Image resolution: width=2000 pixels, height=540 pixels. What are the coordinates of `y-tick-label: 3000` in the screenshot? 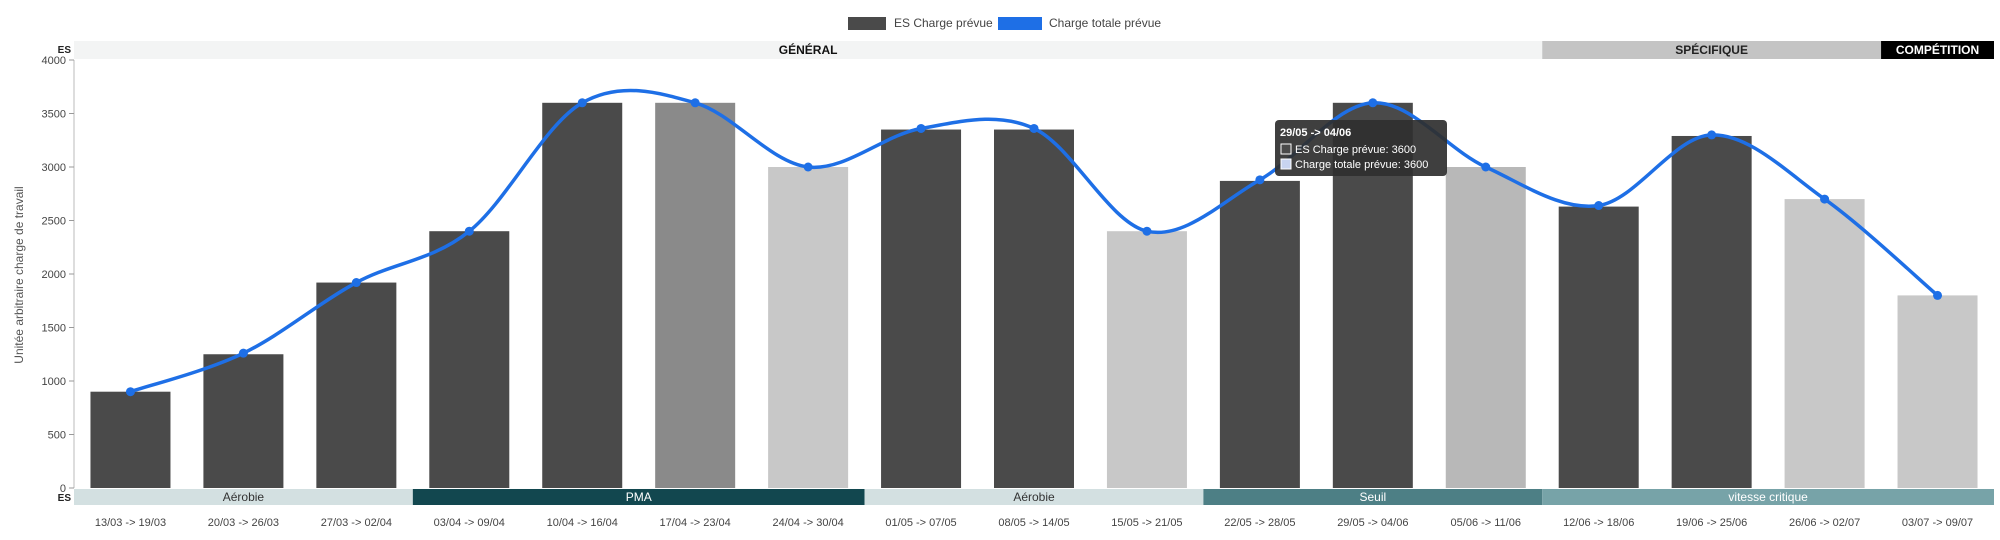 It's located at (54, 168).